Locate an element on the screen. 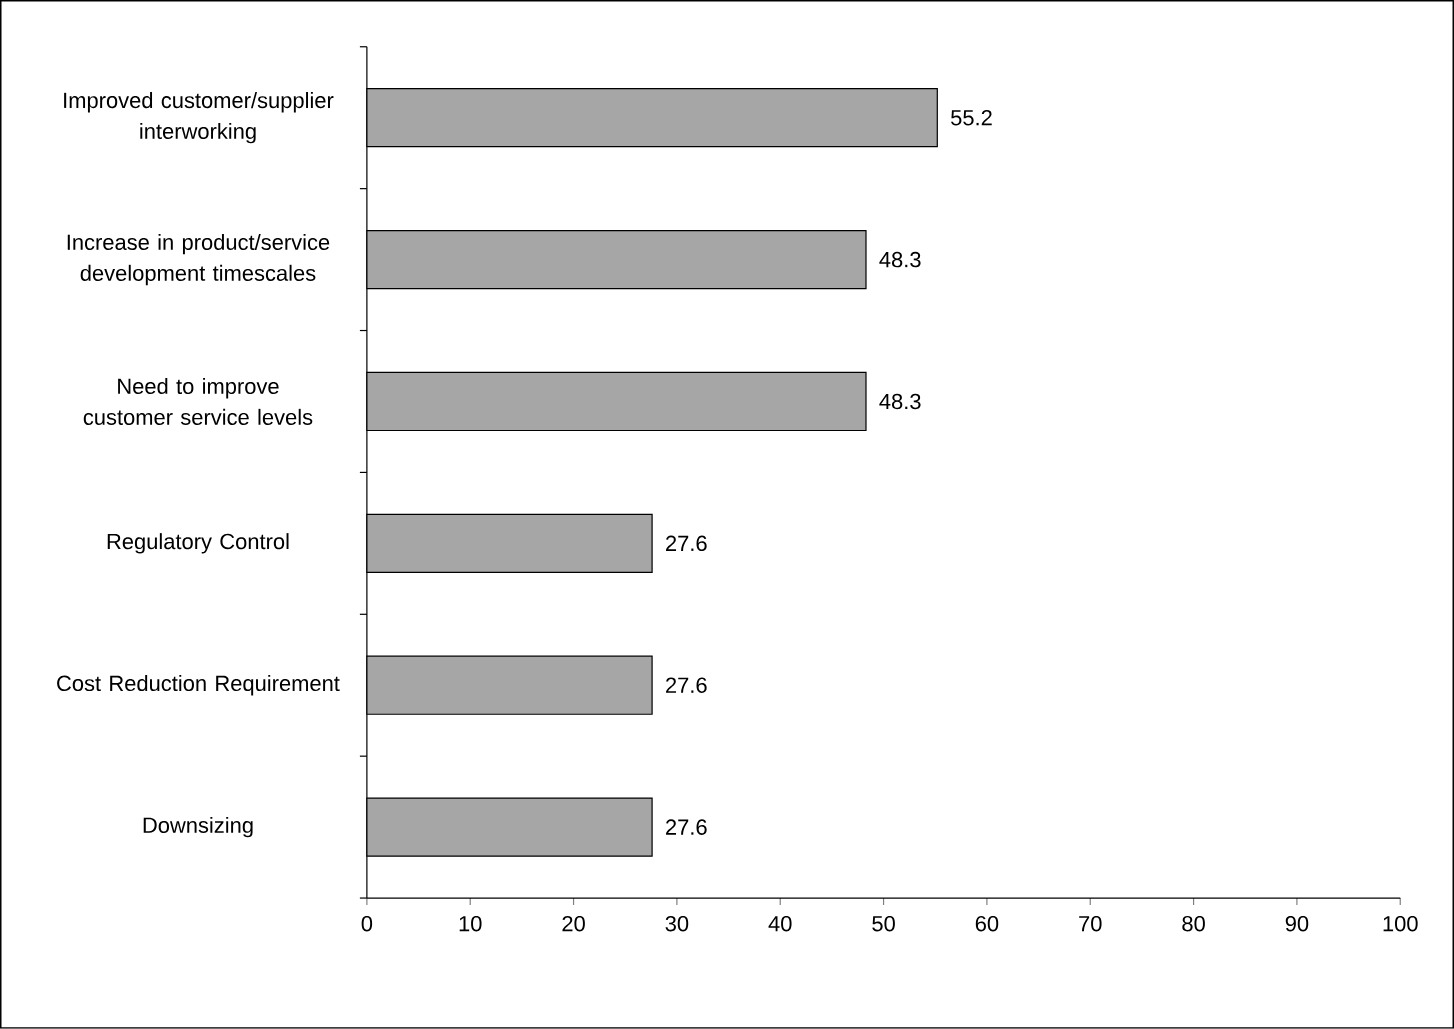 The height and width of the screenshot is (1029, 1454). data-label: 55.2 is located at coordinates (971, 118).